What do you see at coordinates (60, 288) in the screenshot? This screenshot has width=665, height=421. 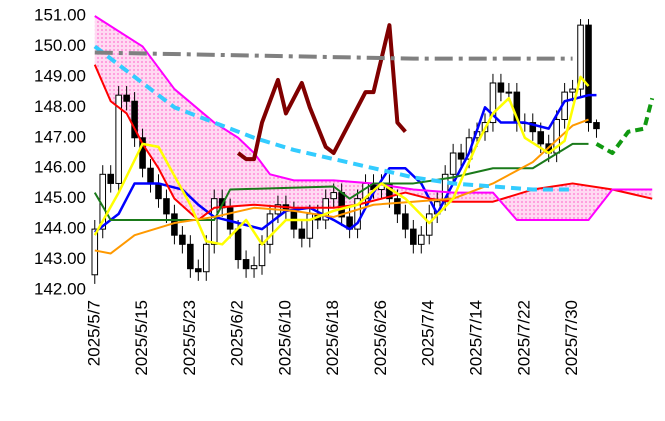 I see `y-tick-label: 142.00` at bounding box center [60, 288].